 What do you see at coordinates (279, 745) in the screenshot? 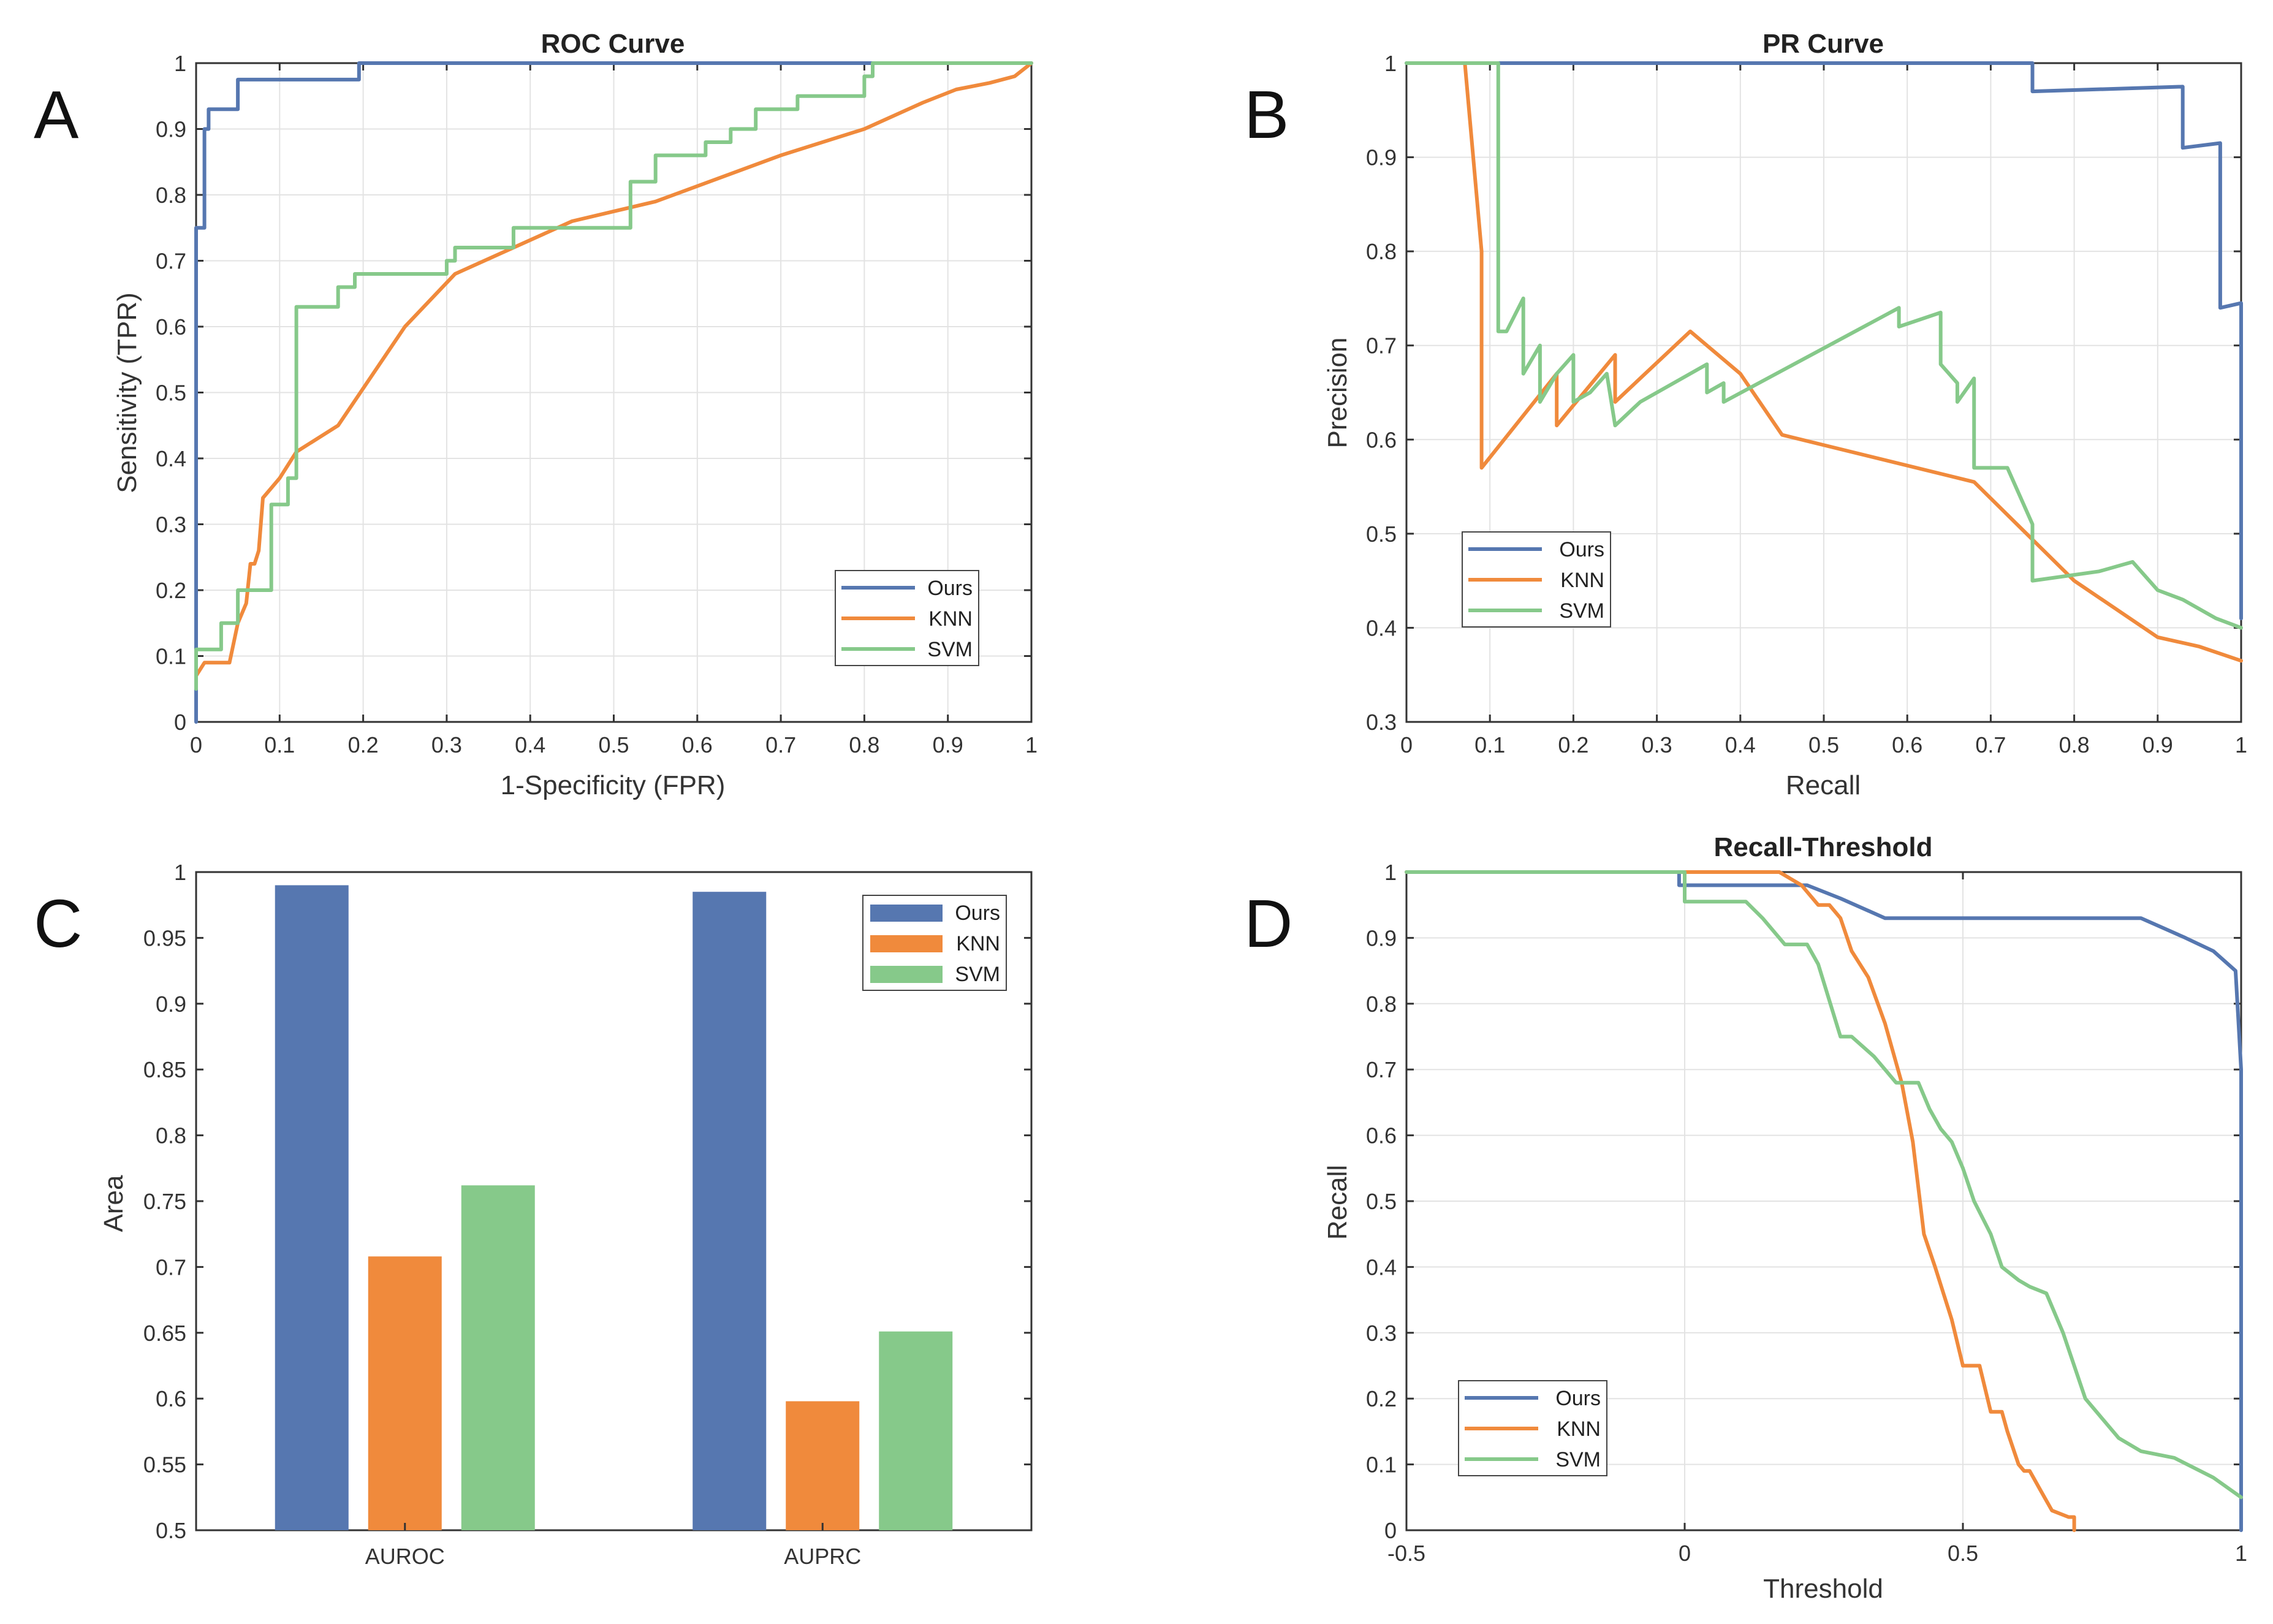
I see `roc-xtick-label: 0.1` at bounding box center [279, 745].